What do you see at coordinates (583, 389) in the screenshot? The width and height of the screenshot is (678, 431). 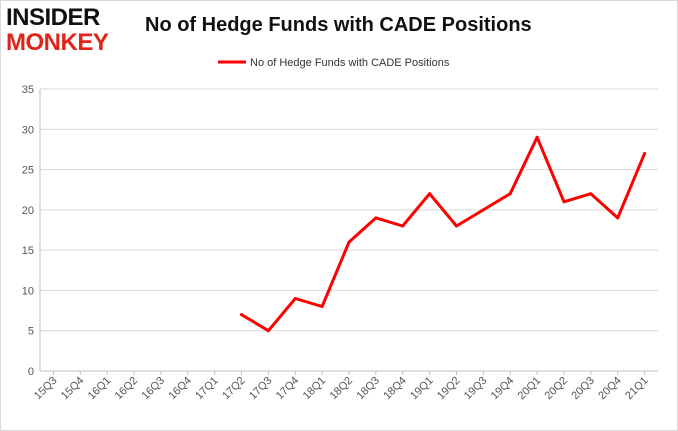 I see `x-tick-label: 20Q3` at bounding box center [583, 389].